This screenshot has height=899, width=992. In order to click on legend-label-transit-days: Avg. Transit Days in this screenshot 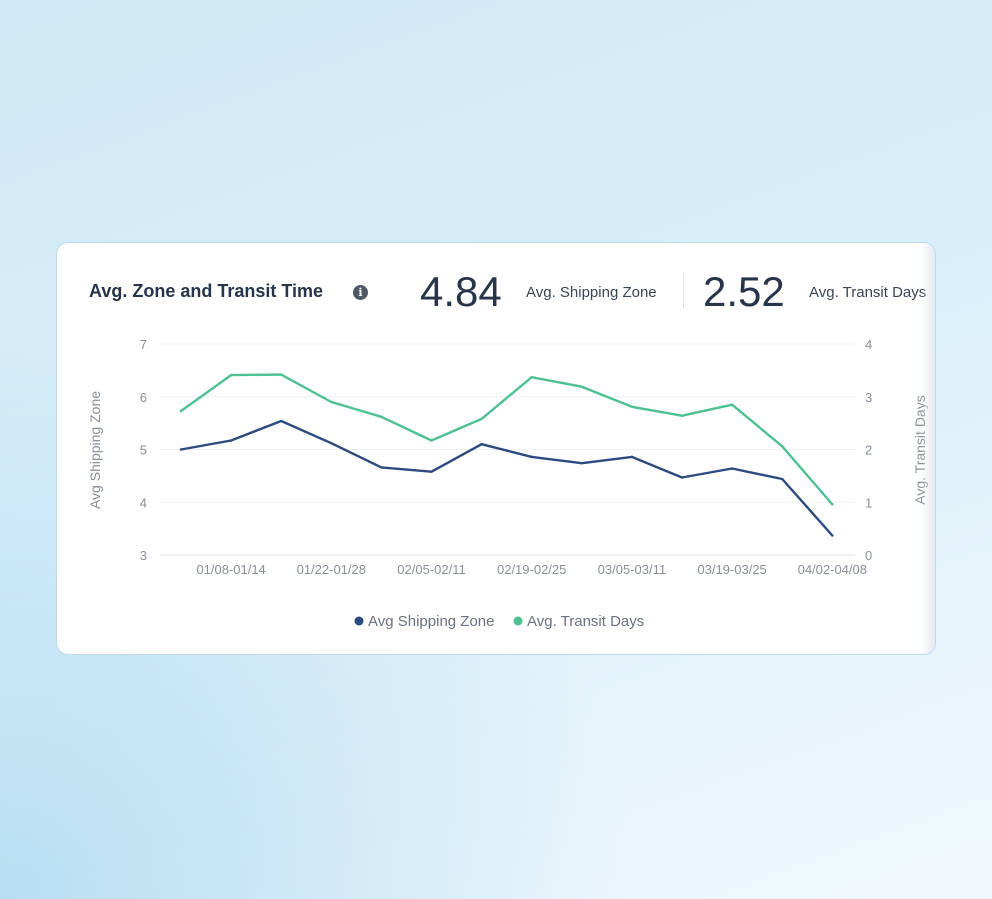, I will do `click(585, 621)`.